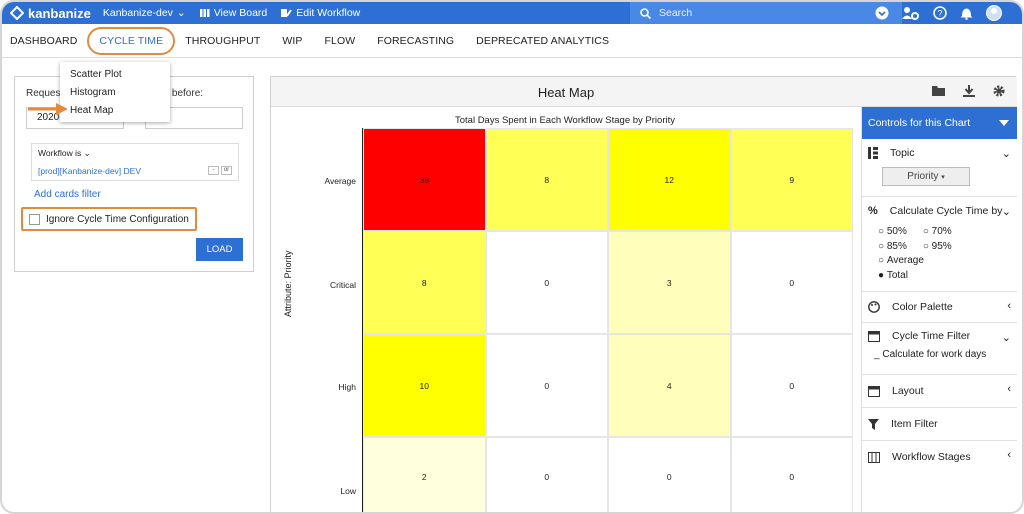  Describe the element at coordinates (44, 40) in the screenshot. I see `tab-dashboard: DASHBOARD` at that location.